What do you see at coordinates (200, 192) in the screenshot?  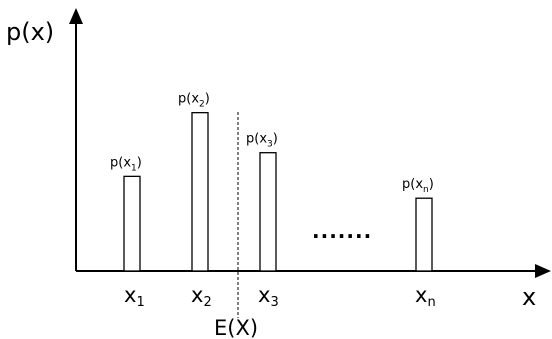 I see `bar-x2` at bounding box center [200, 192].